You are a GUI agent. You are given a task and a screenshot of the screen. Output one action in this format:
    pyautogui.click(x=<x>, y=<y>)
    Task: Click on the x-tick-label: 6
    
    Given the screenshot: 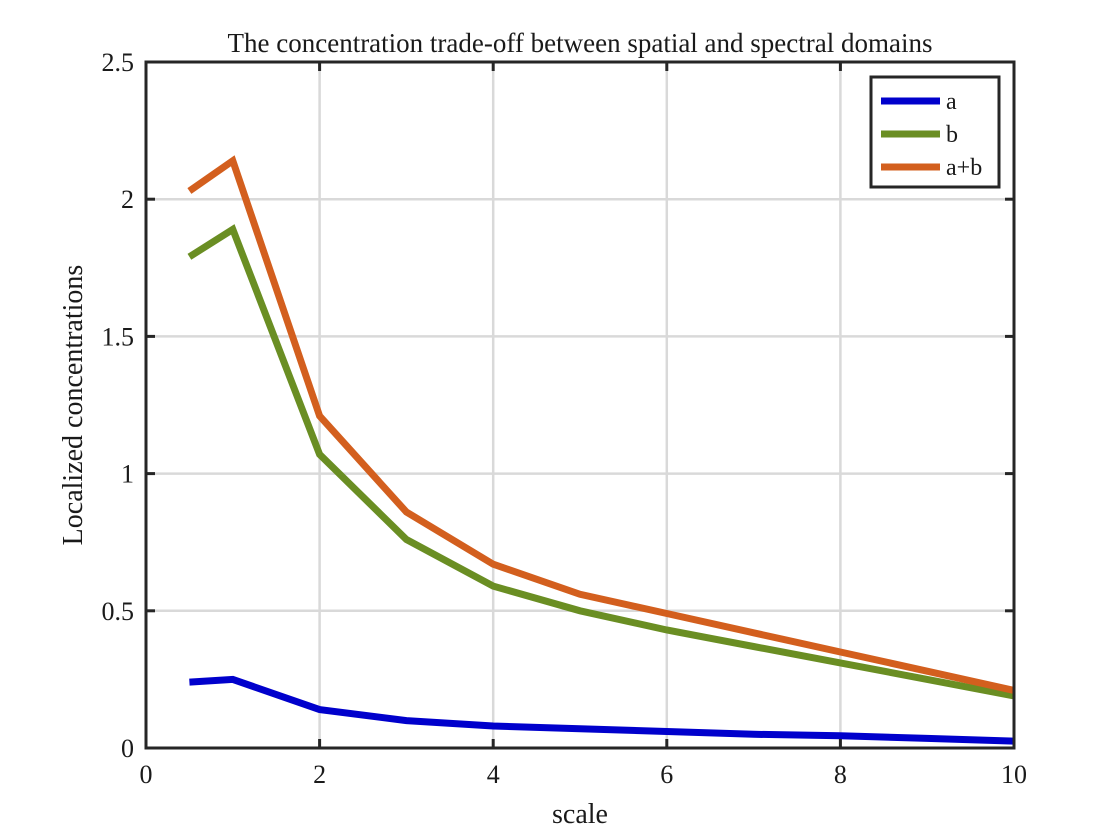 What is the action you would take?
    pyautogui.click(x=666, y=774)
    